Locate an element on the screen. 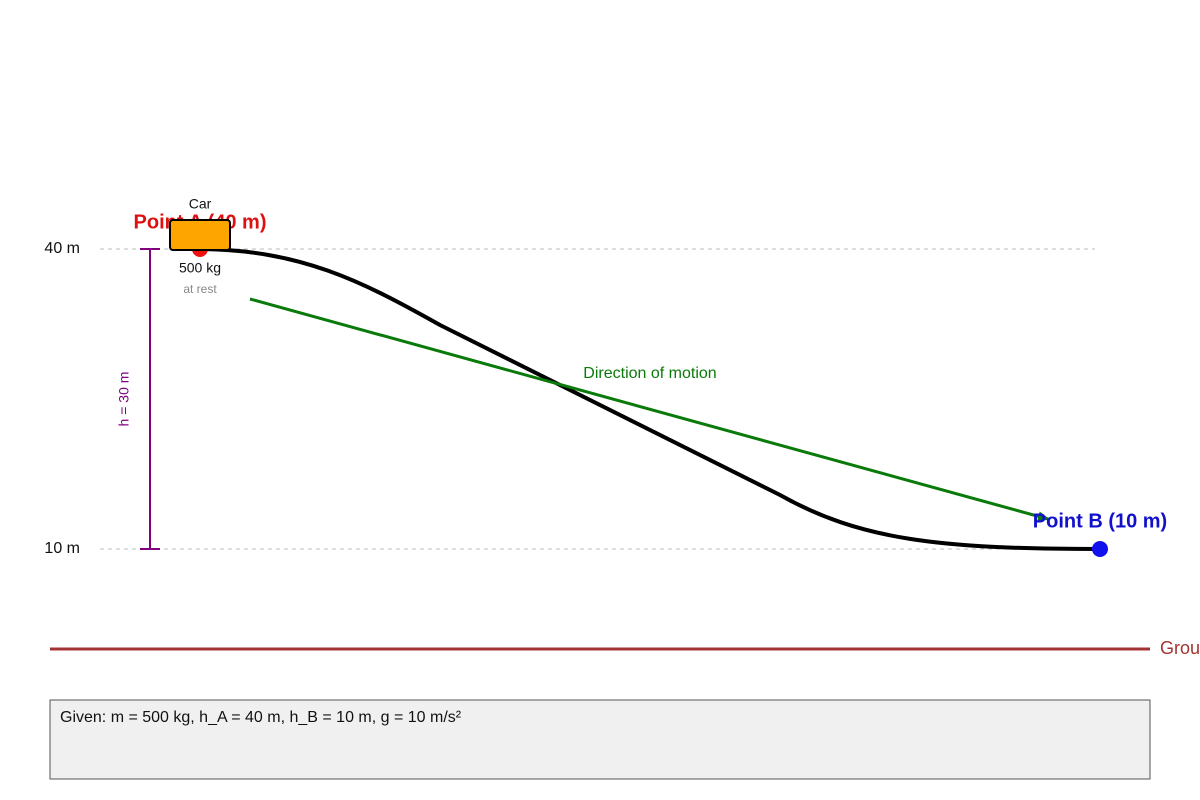 This screenshot has height=800, width=1200. car-state: at rest is located at coordinates (200, 289).